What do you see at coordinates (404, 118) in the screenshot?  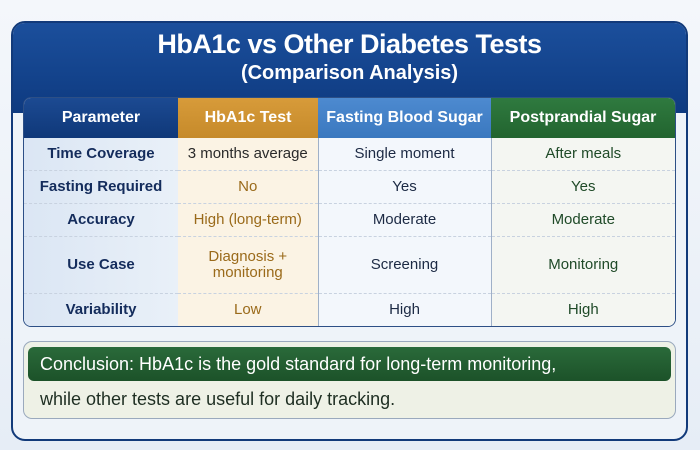 I see `column-header-fasting-blood-sugar: Fasting Blood Sugar` at bounding box center [404, 118].